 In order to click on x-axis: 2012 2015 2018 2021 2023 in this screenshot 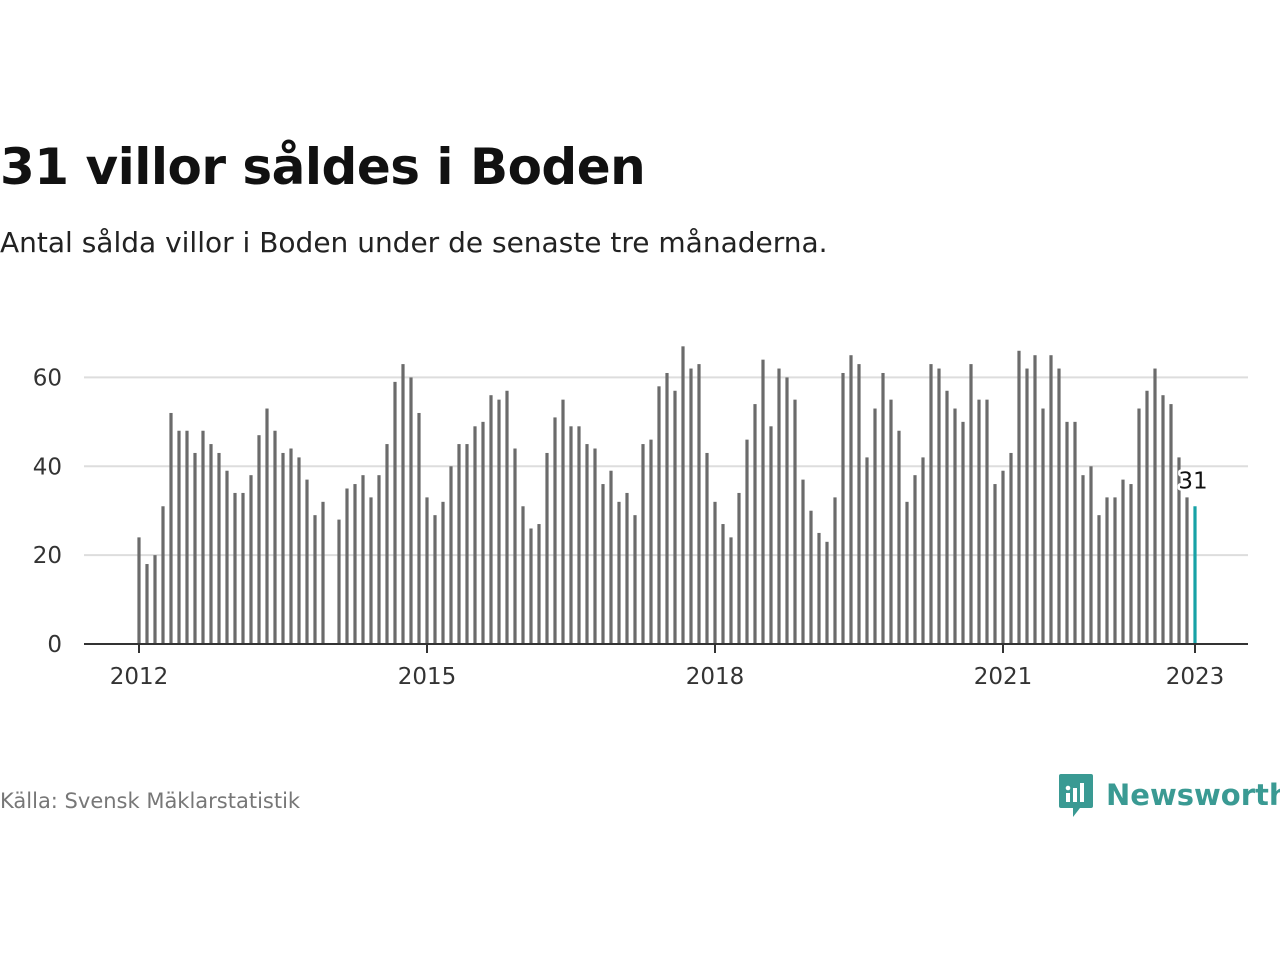, I will do `click(666, 666)`.